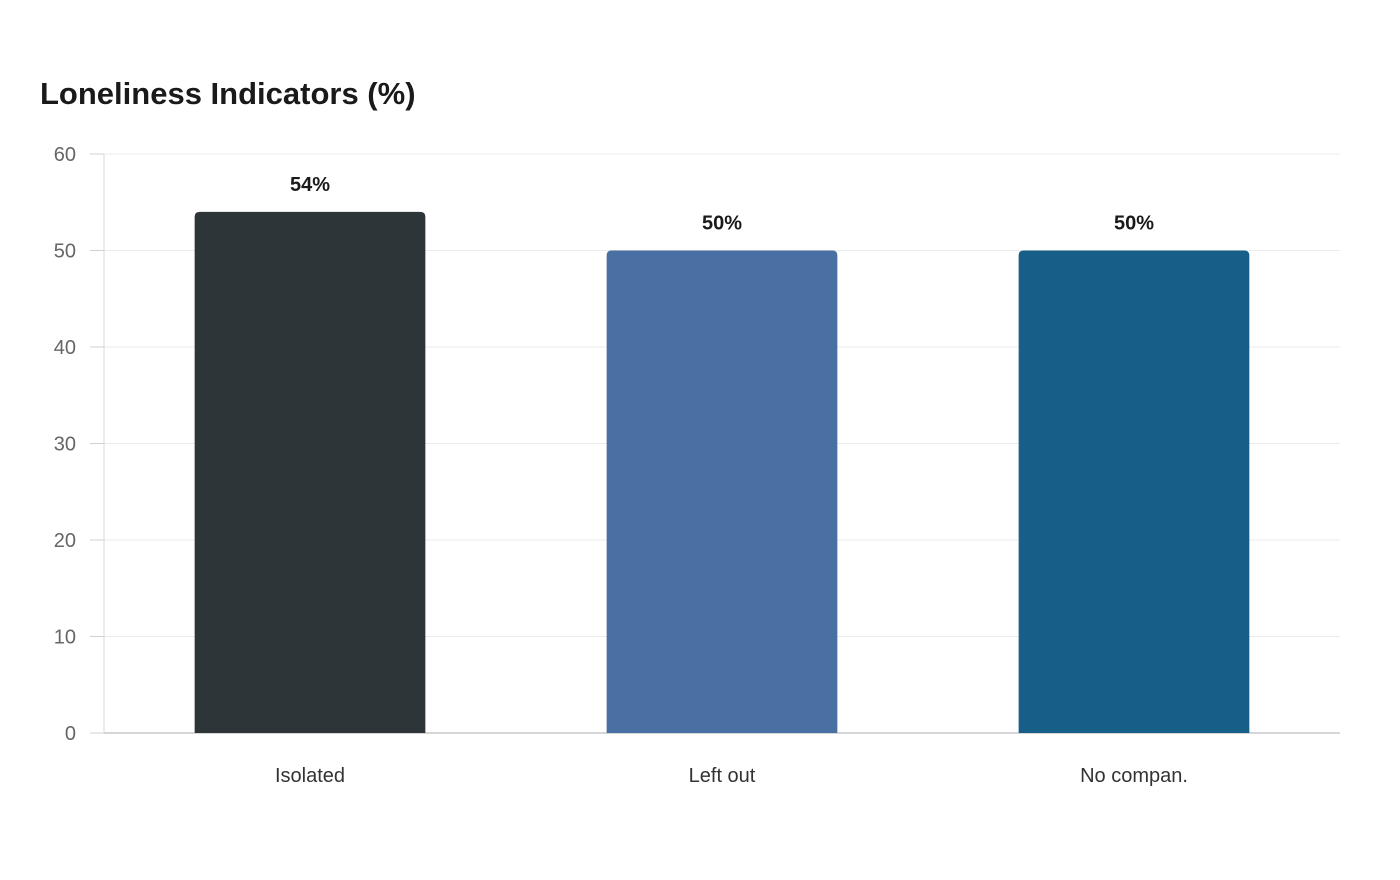 The width and height of the screenshot is (1400, 880). I want to click on y-tick-label: 20, so click(65, 541).